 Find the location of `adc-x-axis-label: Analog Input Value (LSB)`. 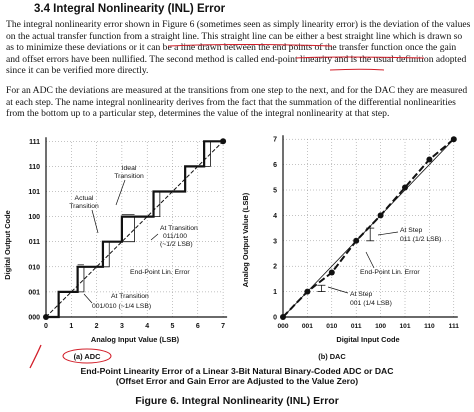

adc-x-axis-label: Analog Input Value (LSB) is located at coordinates (135, 339).